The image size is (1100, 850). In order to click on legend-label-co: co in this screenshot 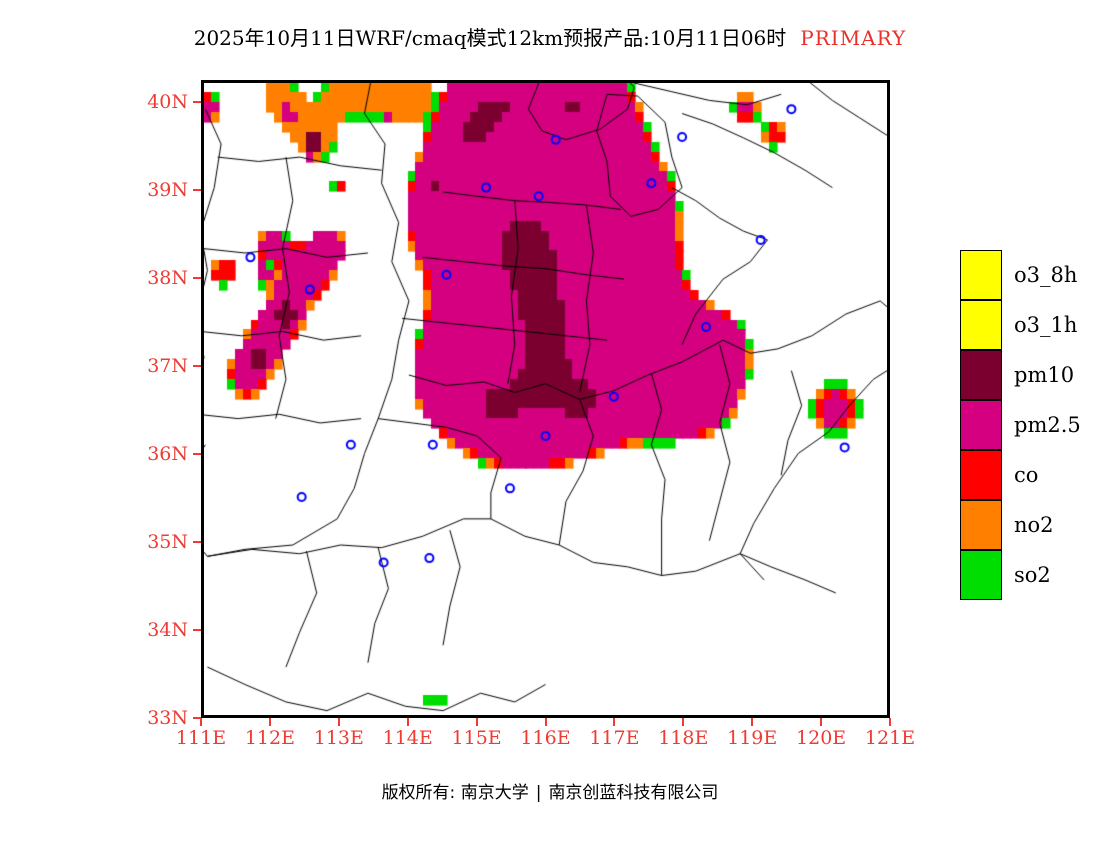, I will do `click(1026, 475)`.